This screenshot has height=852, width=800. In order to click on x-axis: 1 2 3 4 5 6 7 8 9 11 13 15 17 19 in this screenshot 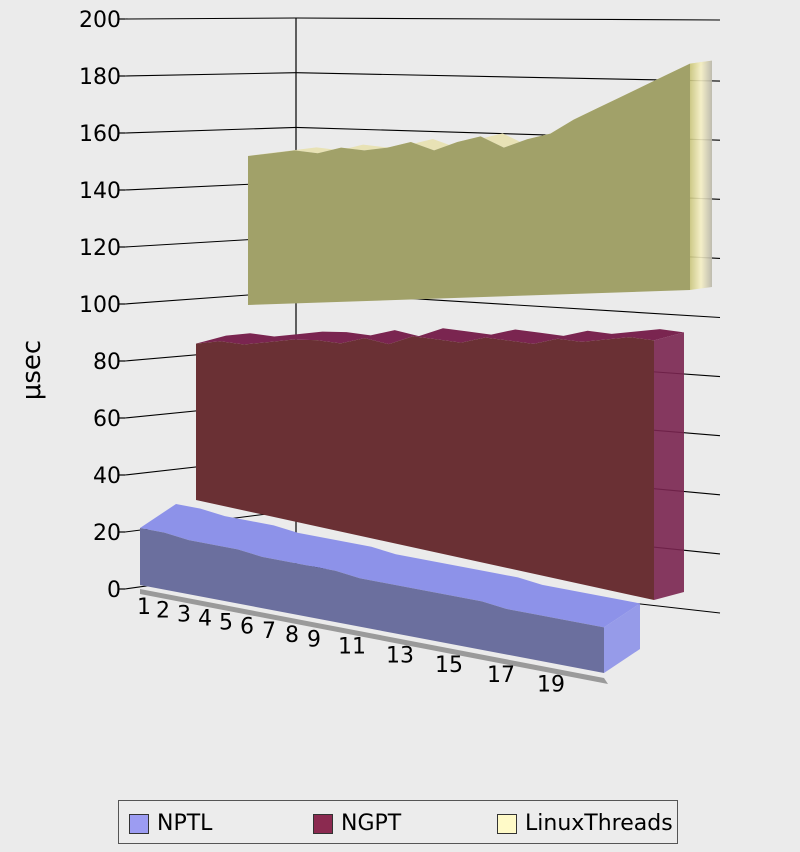, I will do `click(351, 646)`.